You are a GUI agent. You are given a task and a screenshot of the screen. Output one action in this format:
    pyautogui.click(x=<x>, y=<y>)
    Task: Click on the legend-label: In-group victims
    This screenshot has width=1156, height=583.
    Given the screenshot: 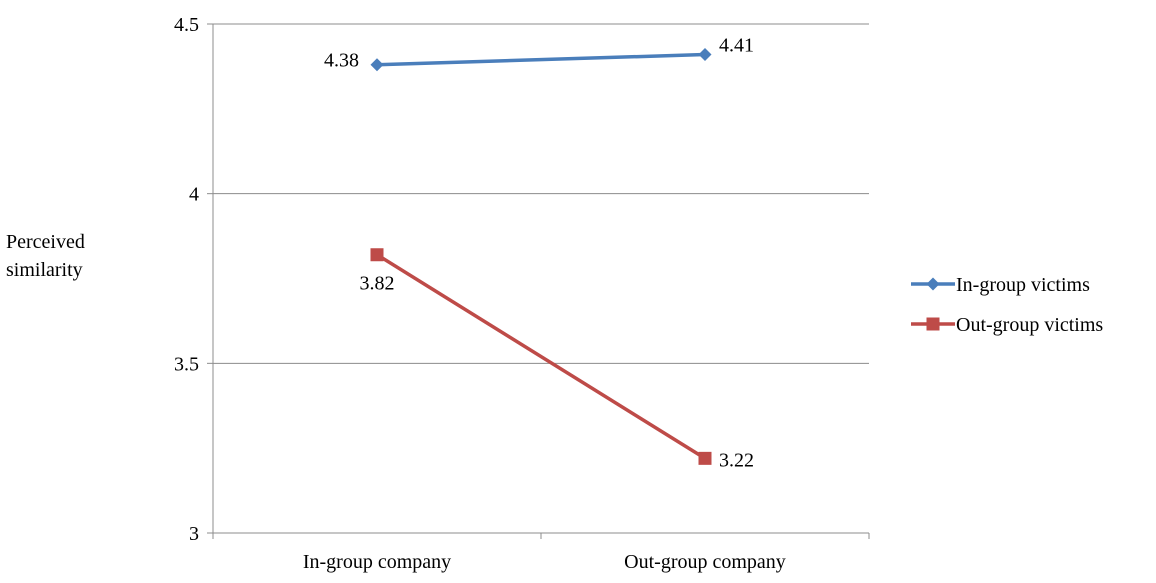 What is the action you would take?
    pyautogui.click(x=1023, y=285)
    